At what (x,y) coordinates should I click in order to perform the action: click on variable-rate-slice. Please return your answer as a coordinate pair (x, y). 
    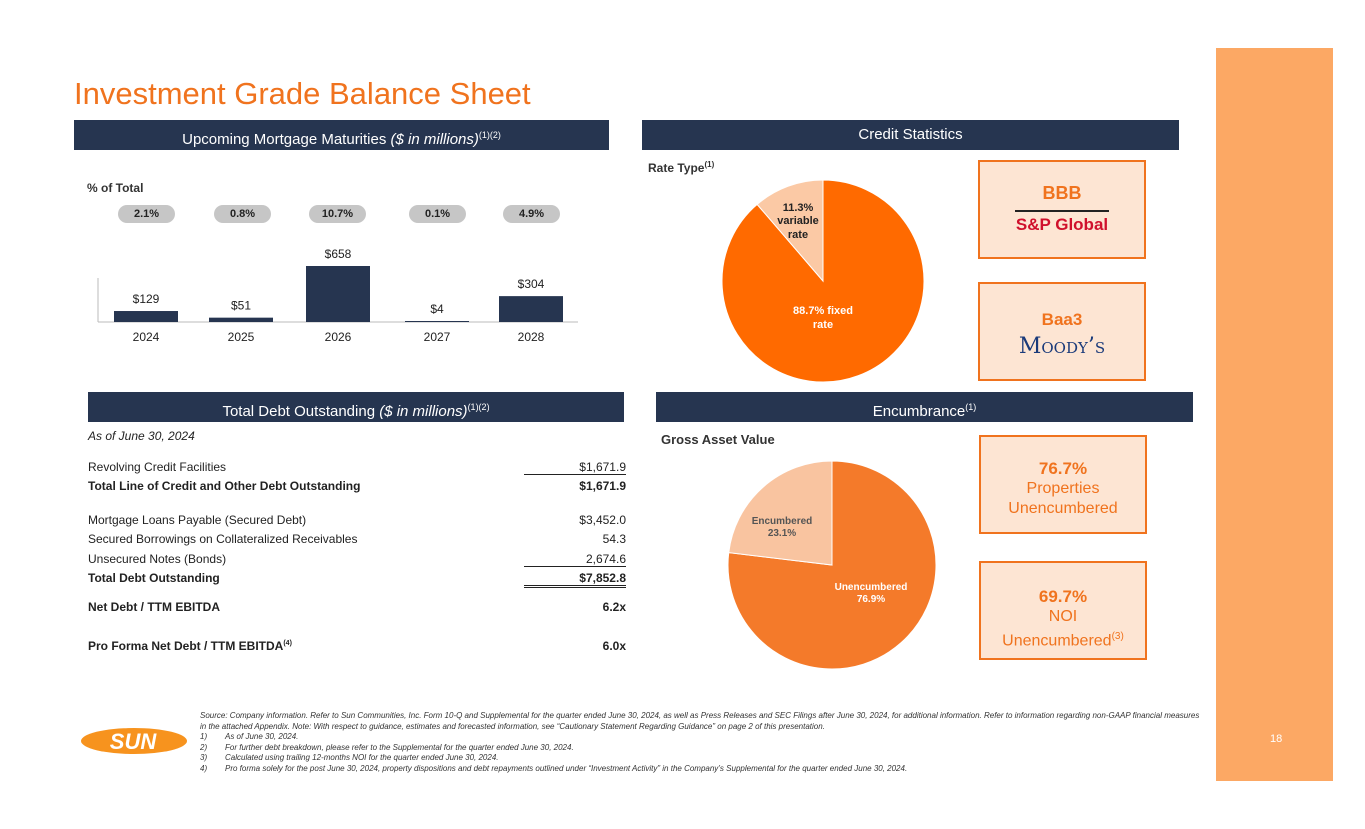
    Looking at the image, I should click on (790, 231).